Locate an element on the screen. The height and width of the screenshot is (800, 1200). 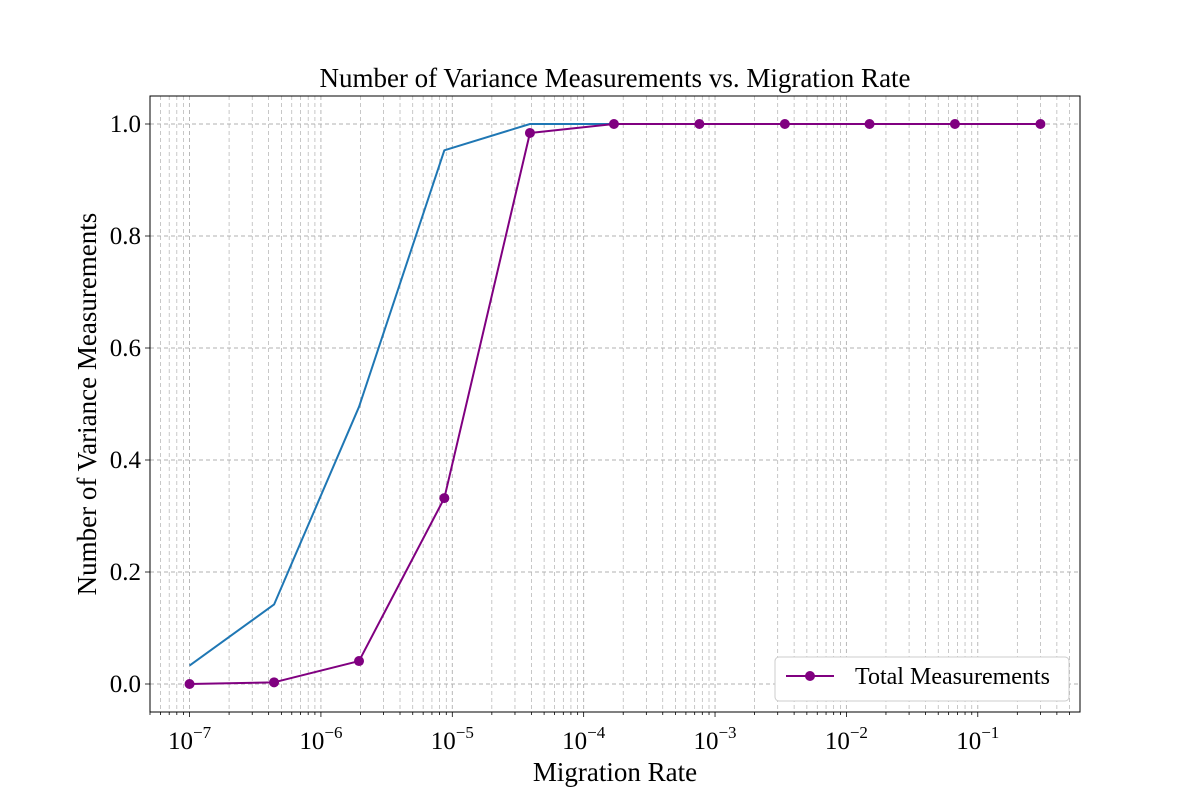
x-tick-label: 10⁻² is located at coordinates (846, 739).